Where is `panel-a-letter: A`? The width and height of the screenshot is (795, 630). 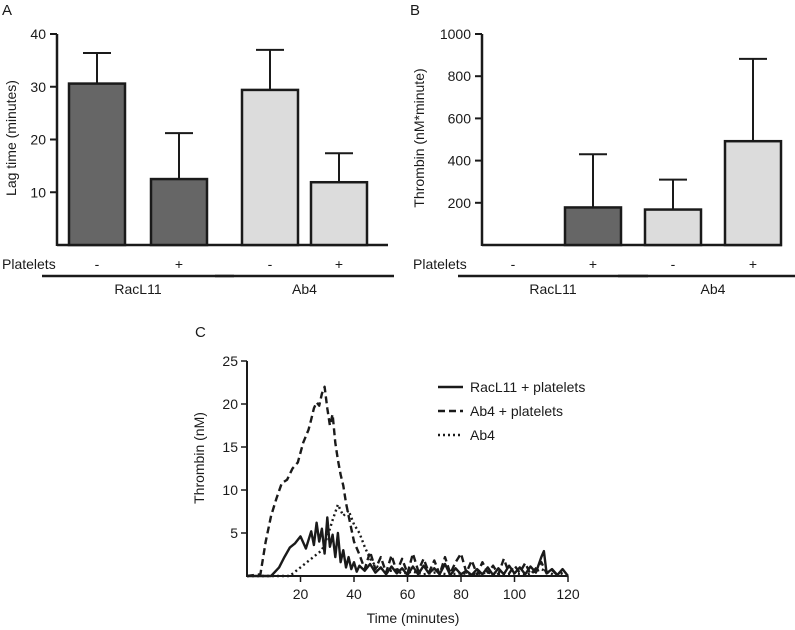 panel-a-letter: A is located at coordinates (7, 10).